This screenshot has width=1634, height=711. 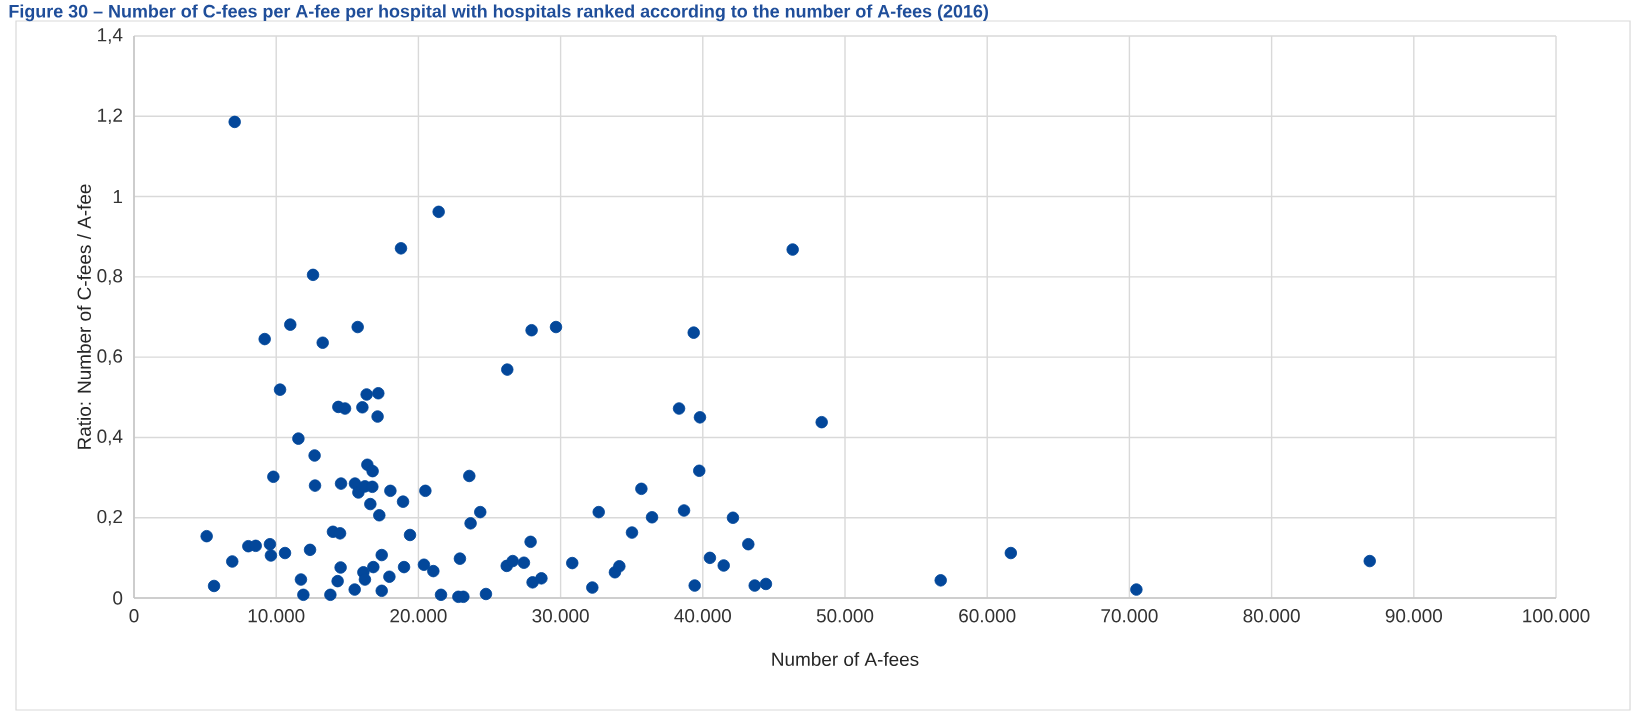 What do you see at coordinates (110, 437) in the screenshot?
I see `y-tick-label: 0,4` at bounding box center [110, 437].